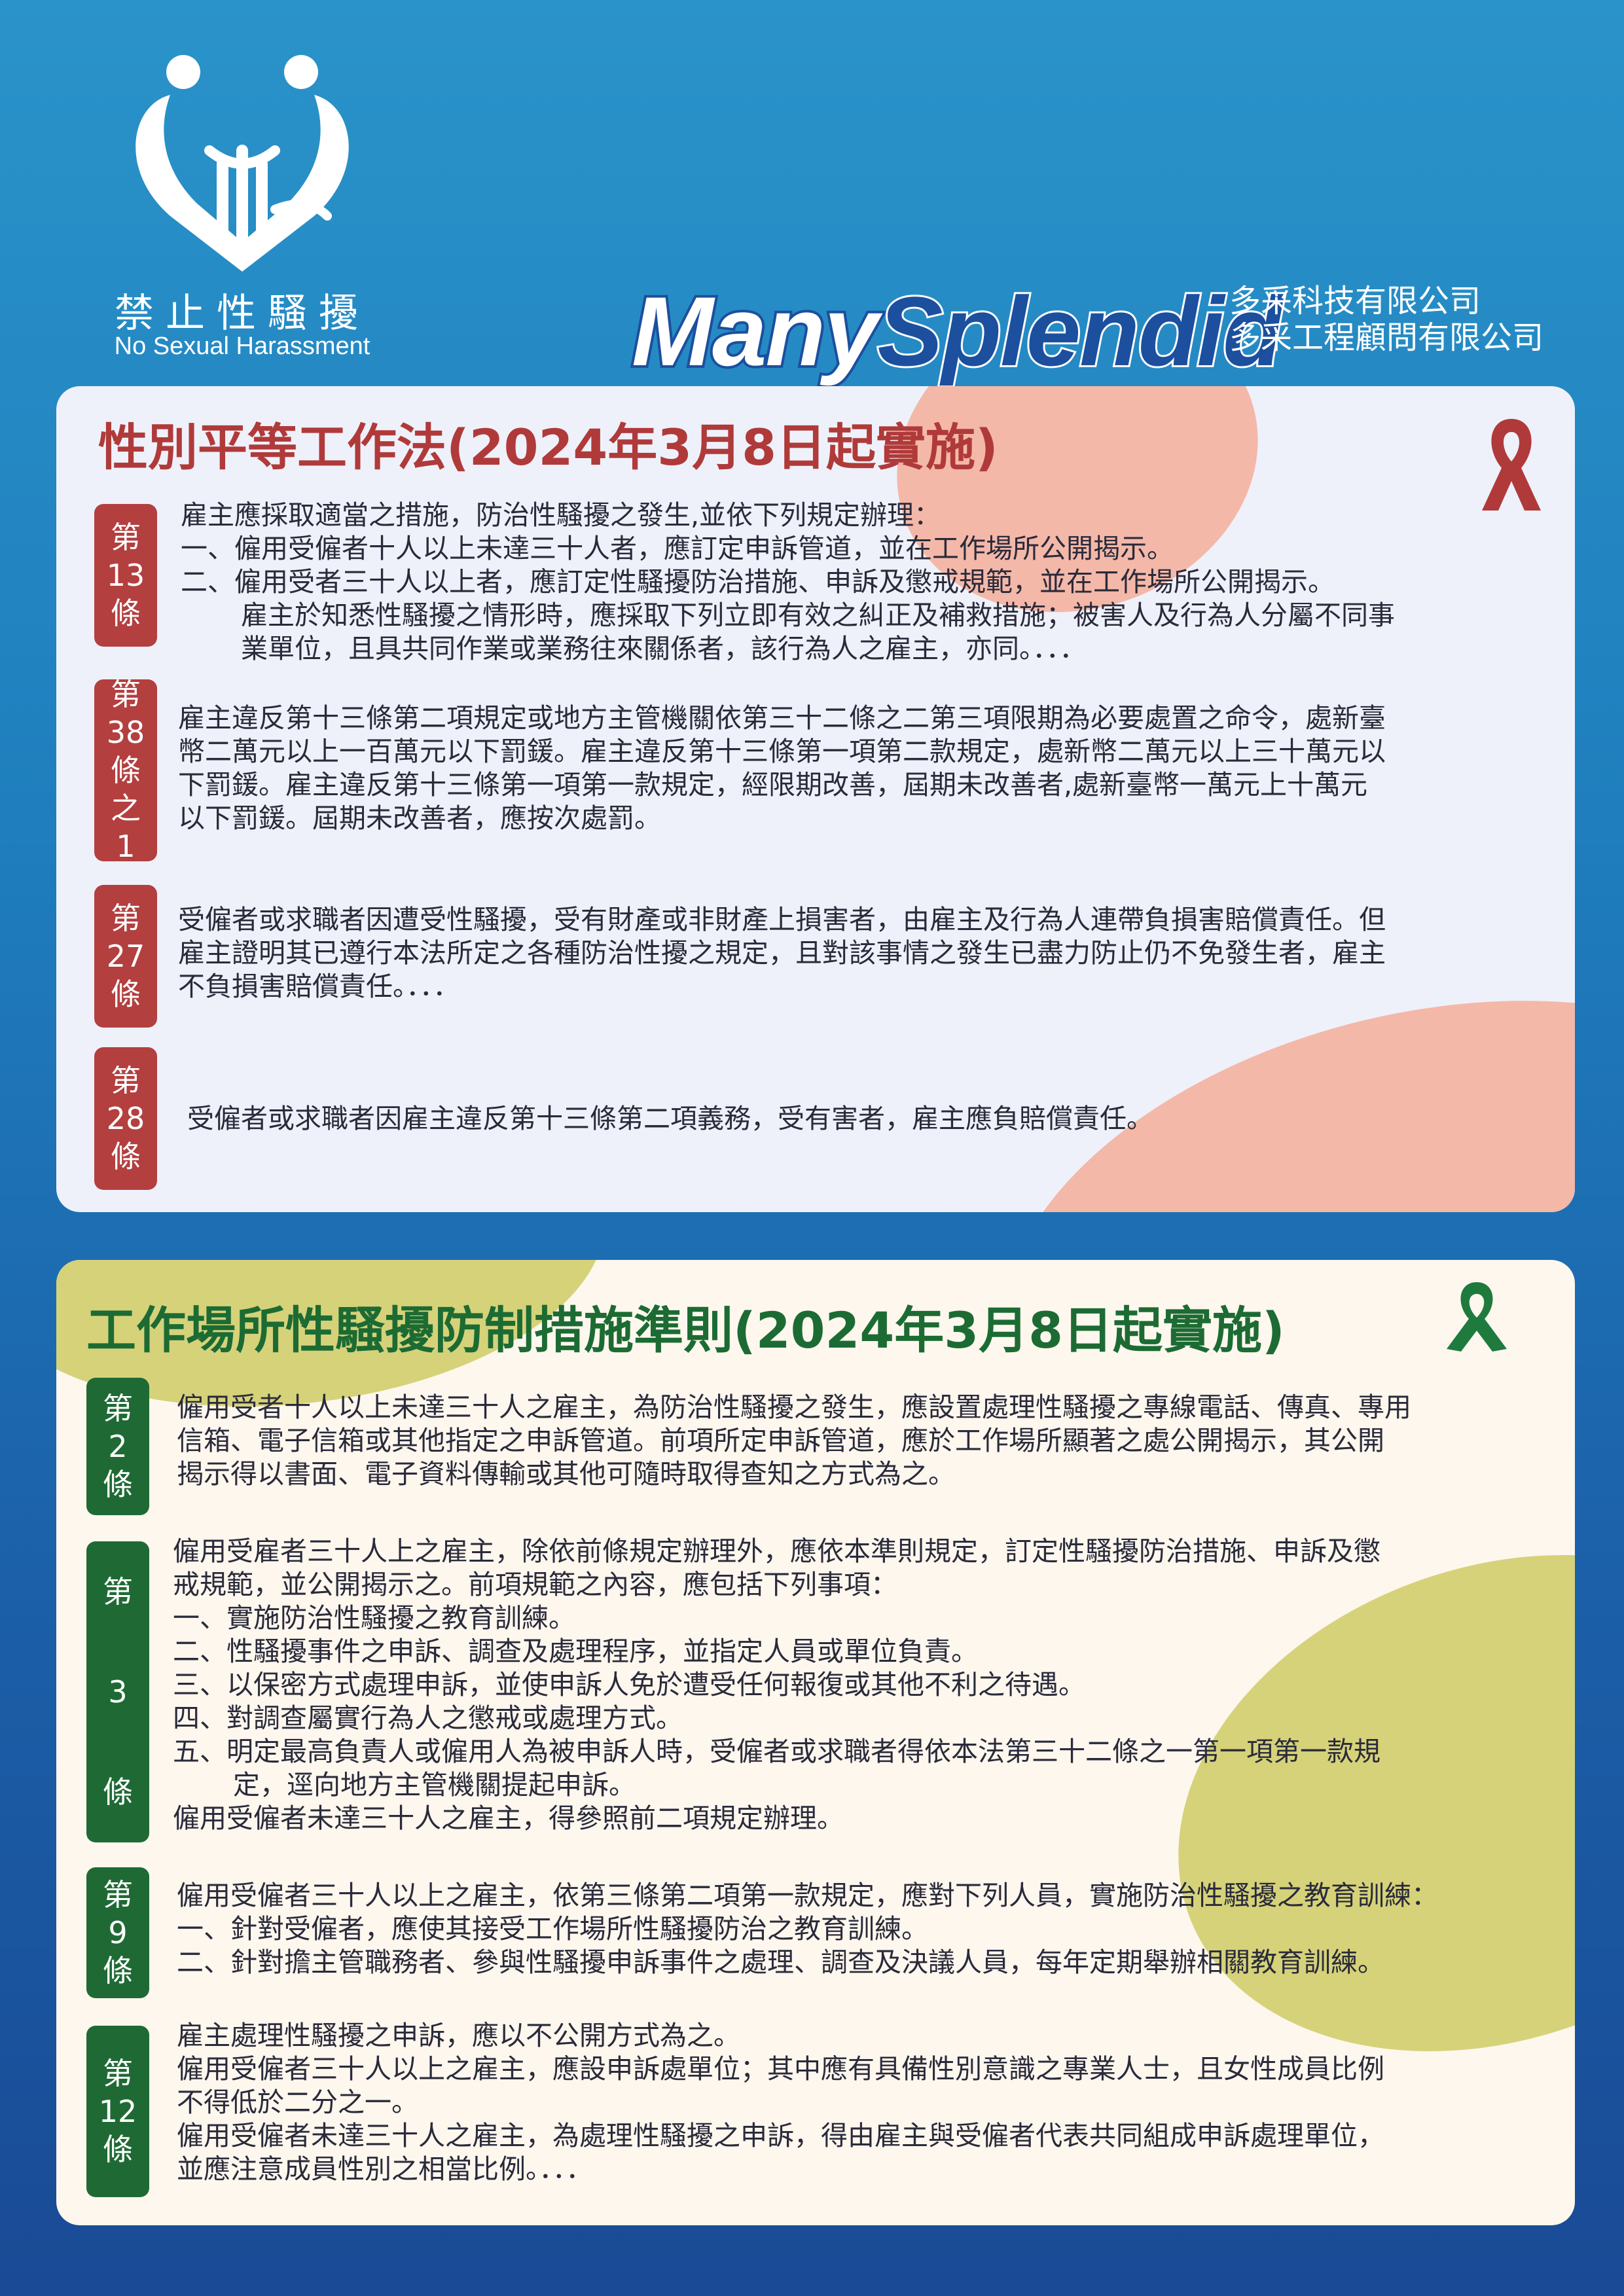 The width and height of the screenshot is (1624, 2296). Describe the element at coordinates (1355, 301) in the screenshot. I see `company-name-1: 多采科技有限公司` at that location.